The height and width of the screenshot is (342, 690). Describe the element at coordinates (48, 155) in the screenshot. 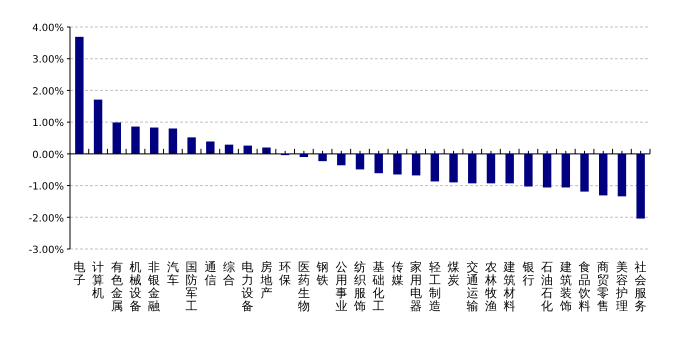

I see `y-tick-label: 0.00%` at that location.